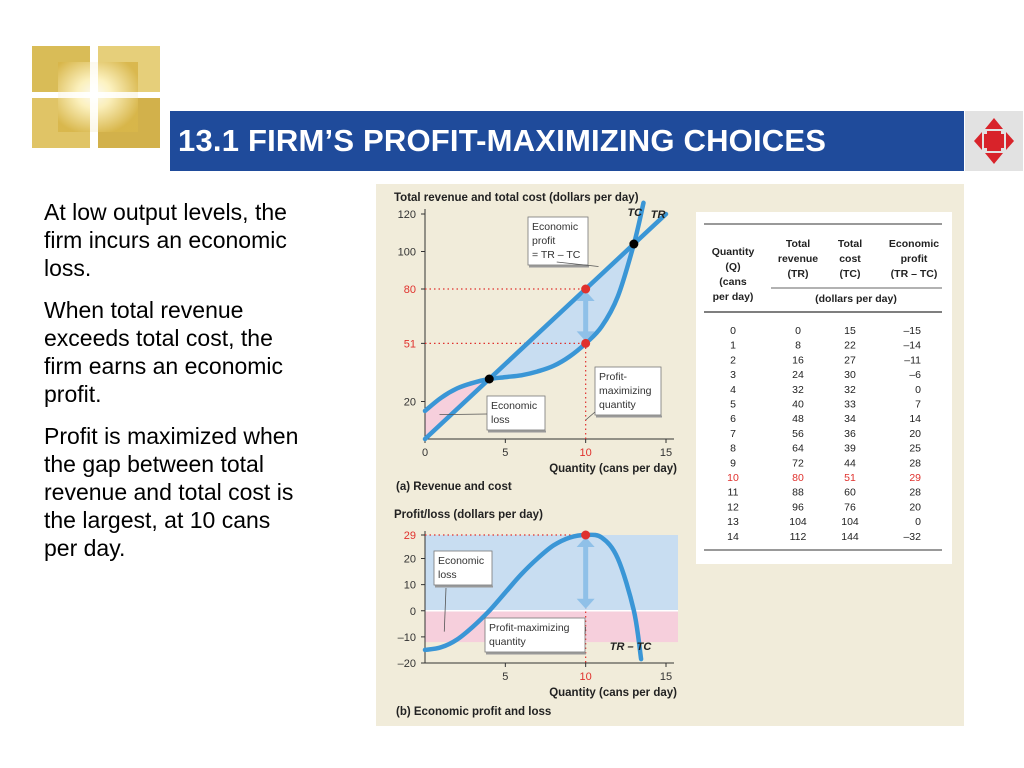 Image resolution: width=1024 pixels, height=768 pixels. I want to click on four-arrows-icon, so click(994, 141).